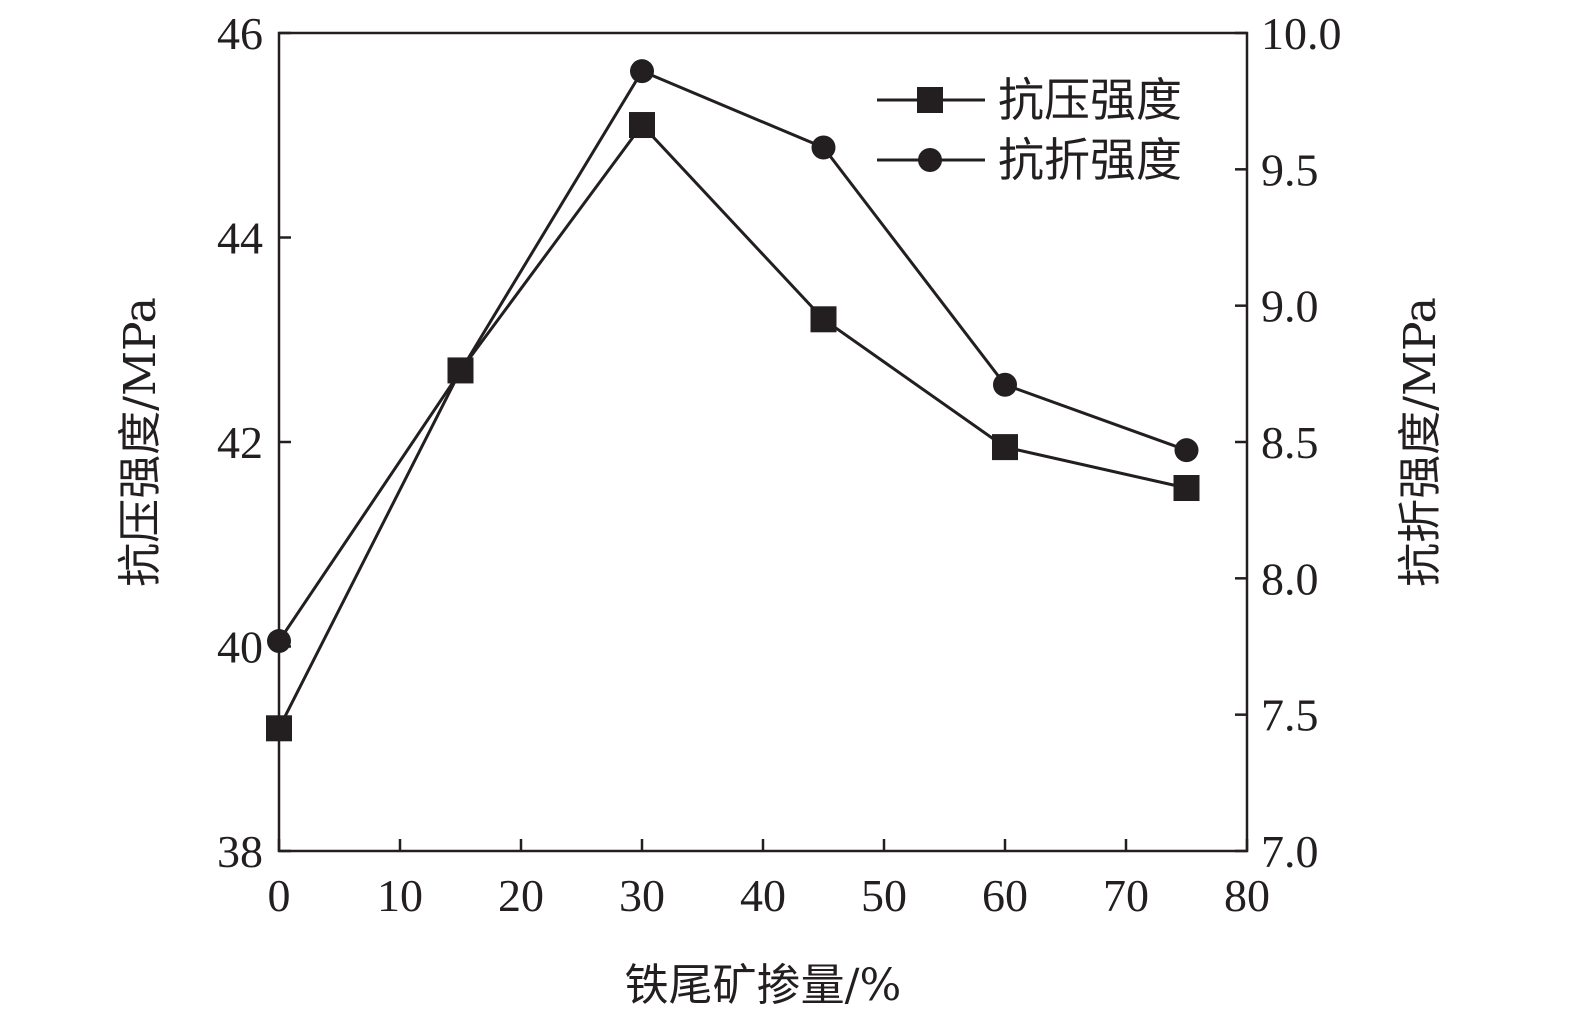 The height and width of the screenshot is (1023, 1575). Describe the element at coordinates (1090, 100) in the screenshot. I see `legend-label-compressive-strength: 抗压强度` at that location.